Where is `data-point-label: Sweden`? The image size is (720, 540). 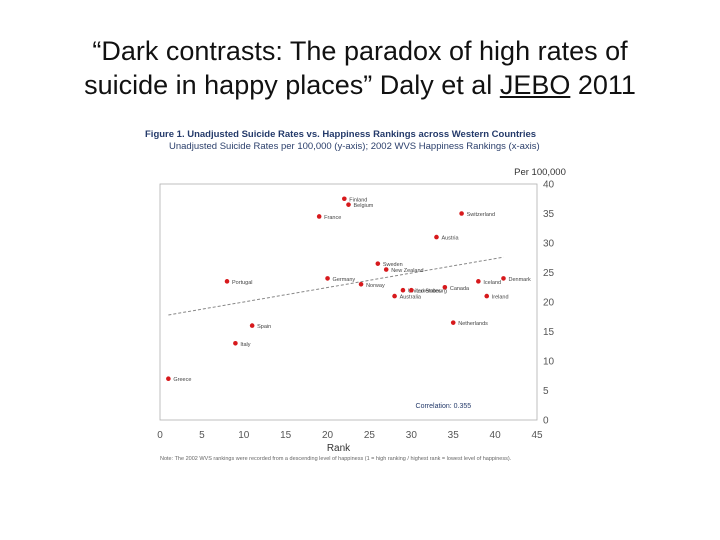 data-point-label: Sweden is located at coordinates (393, 265).